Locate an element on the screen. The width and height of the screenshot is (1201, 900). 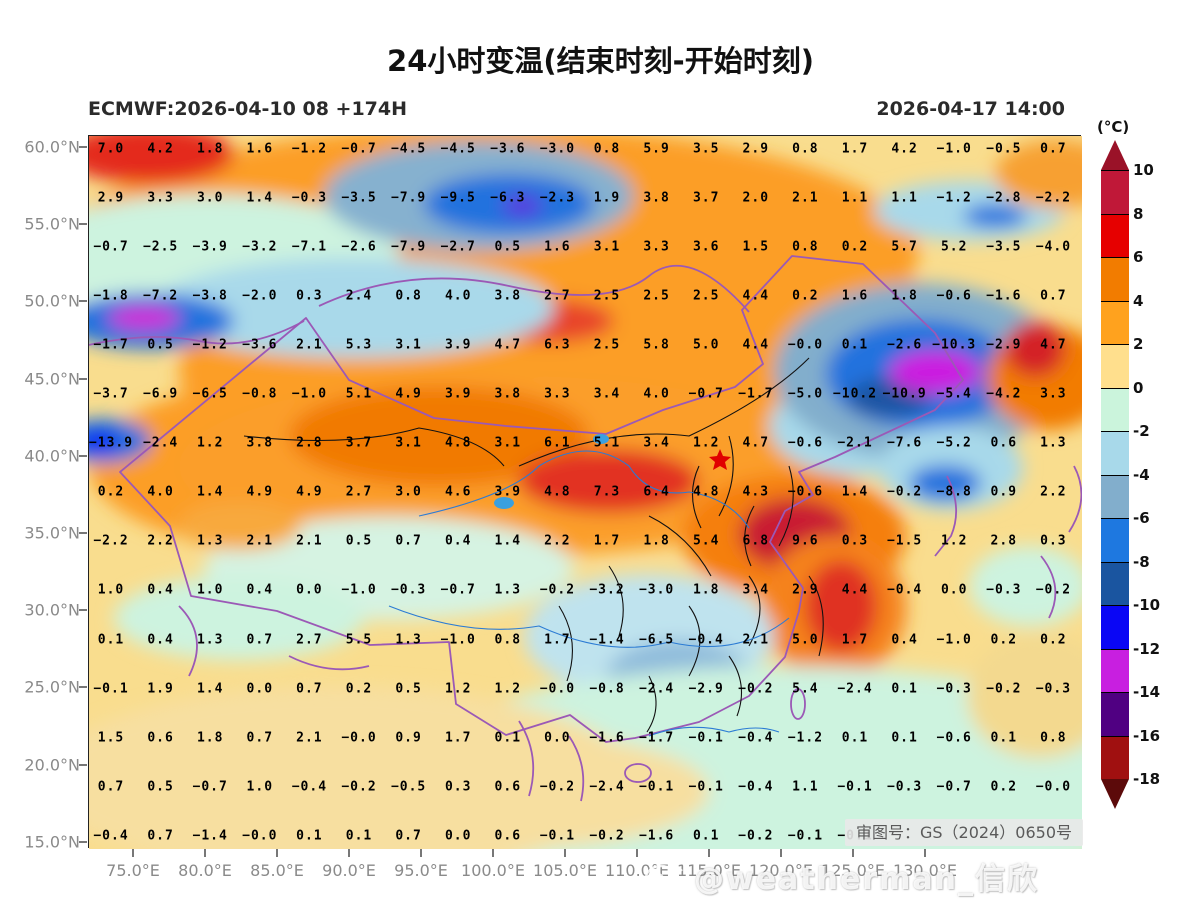
lon-tick-label: 80.0°E is located at coordinates (205, 870).